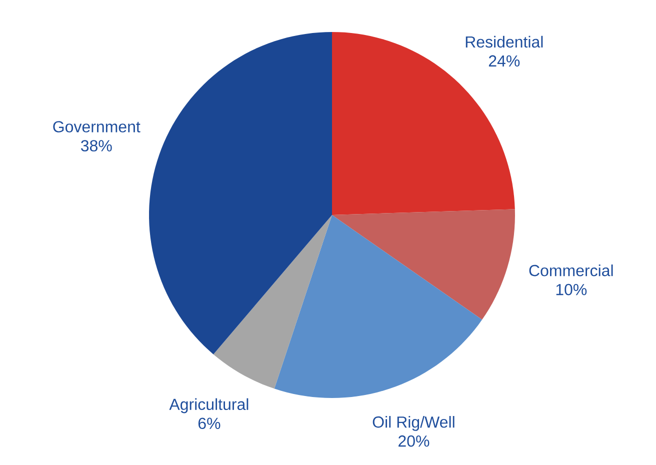 This screenshot has width=656, height=465. What do you see at coordinates (571, 270) in the screenshot?
I see `slice-label: Commercial` at bounding box center [571, 270].